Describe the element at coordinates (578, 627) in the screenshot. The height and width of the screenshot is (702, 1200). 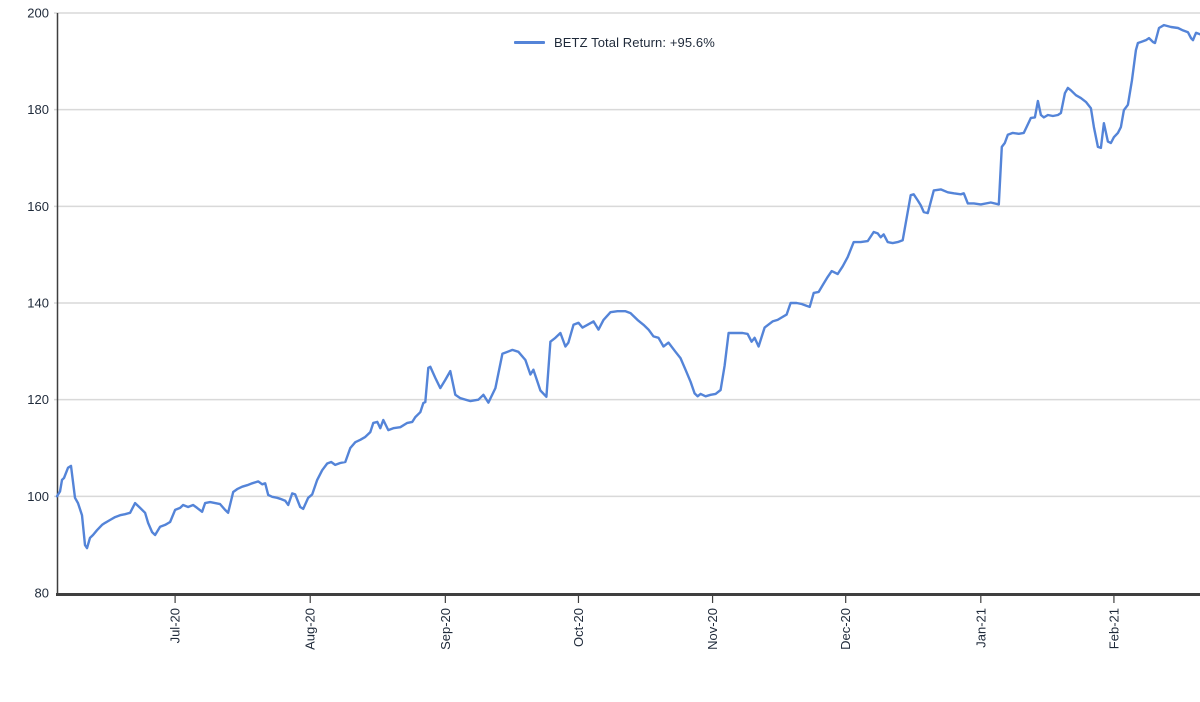
I see `x-tick-label: Oct-20` at that location.